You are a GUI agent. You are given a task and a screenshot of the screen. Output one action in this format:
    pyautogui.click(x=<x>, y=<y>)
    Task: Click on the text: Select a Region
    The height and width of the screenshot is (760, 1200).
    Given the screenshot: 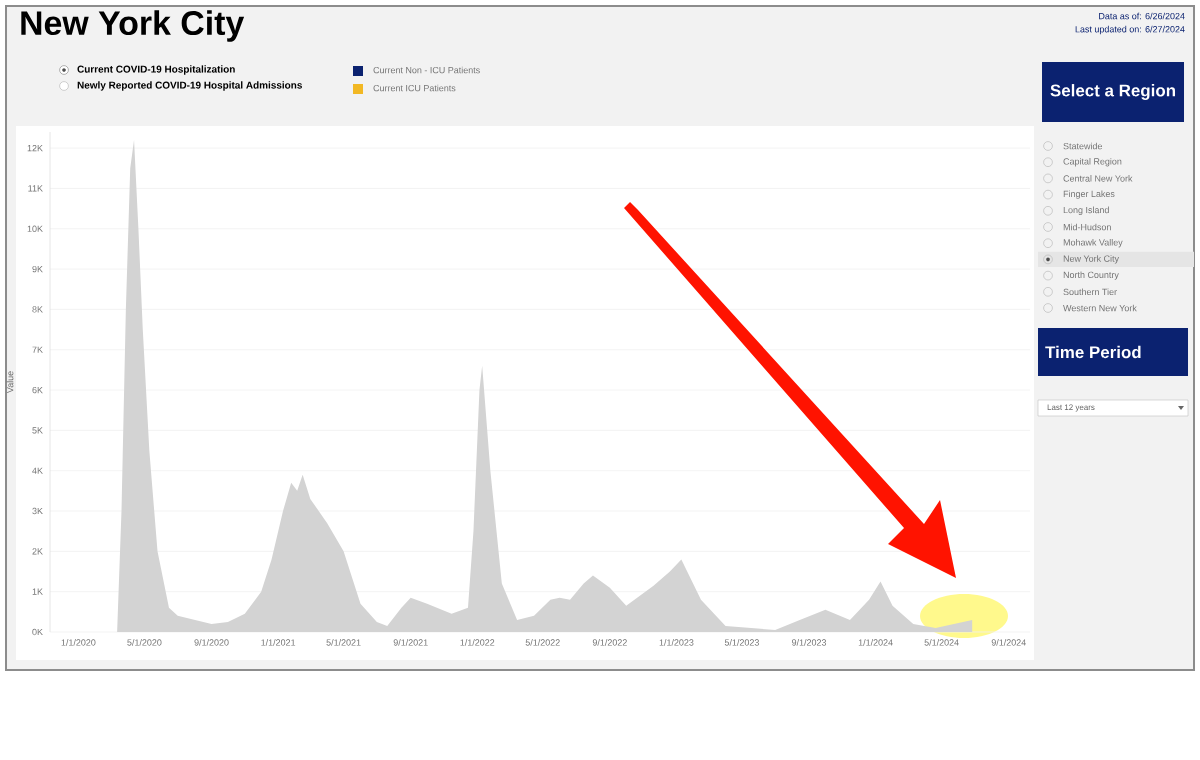 What is the action you would take?
    pyautogui.click(x=1112, y=92)
    